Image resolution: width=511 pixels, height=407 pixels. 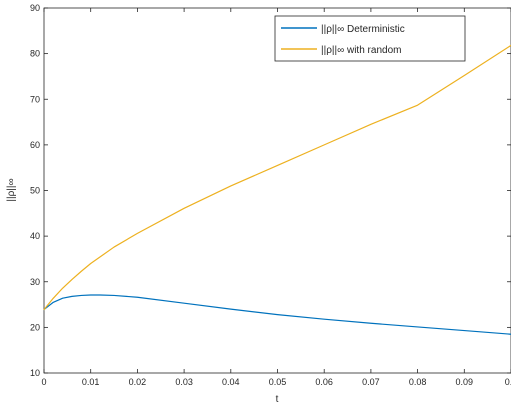 I want to click on legend: ||ρ||∞ Deterministic ||ρ||∞ with random, so click(x=370, y=38).